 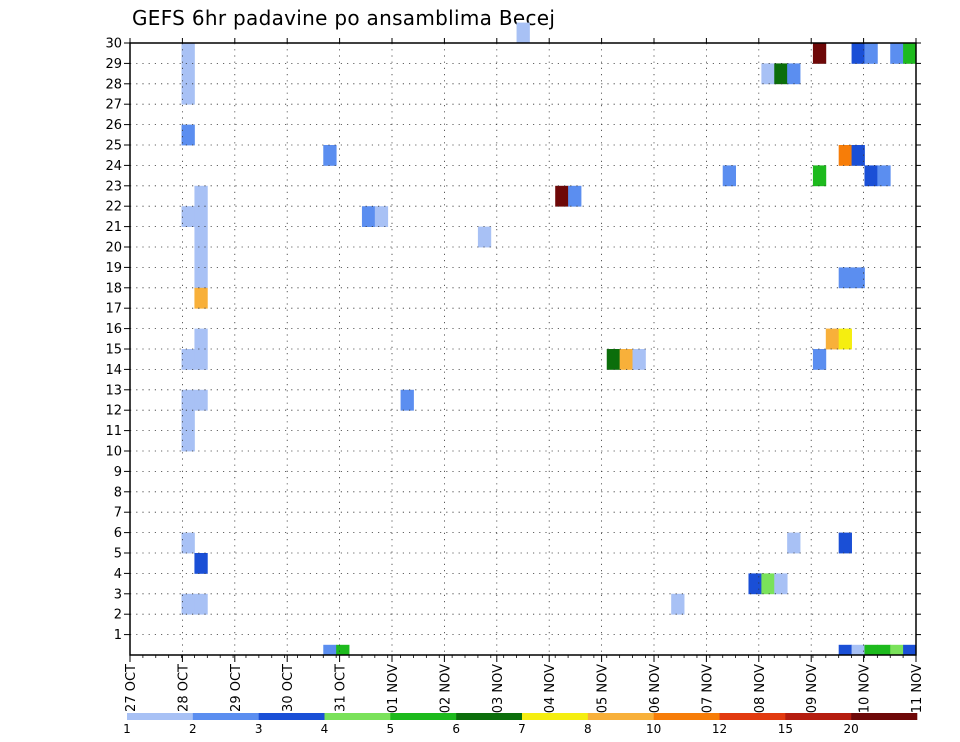 What do you see at coordinates (917, 688) in the screenshot?
I see `x-tick-label: 11 NOV` at bounding box center [917, 688].